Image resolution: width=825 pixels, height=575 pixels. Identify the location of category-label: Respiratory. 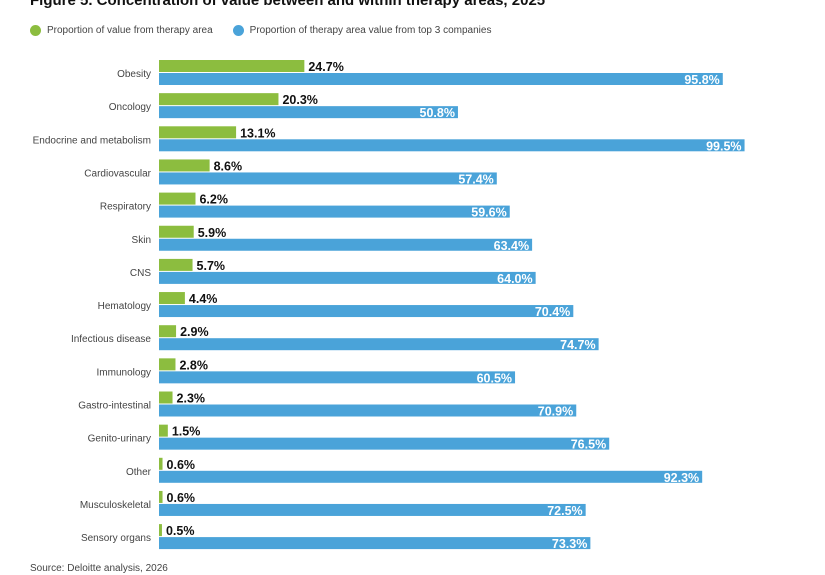
(125, 207).